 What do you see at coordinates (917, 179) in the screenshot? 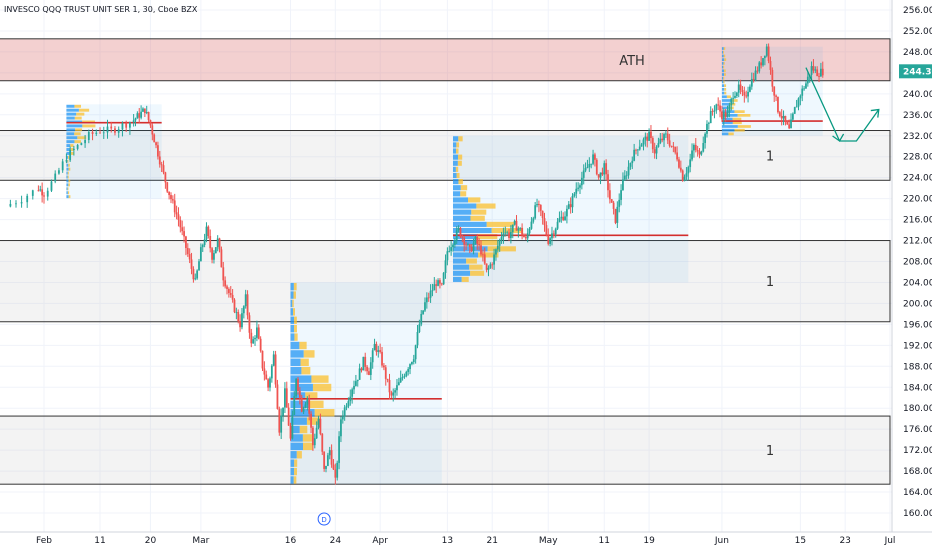
I see `price-tick-label: 224.00` at bounding box center [917, 179].